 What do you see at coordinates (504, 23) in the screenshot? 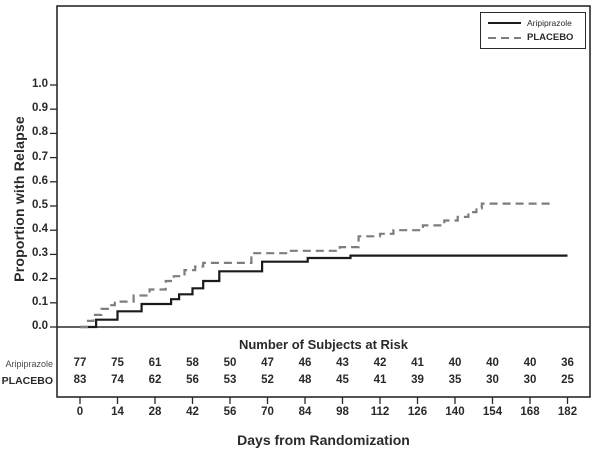
I see `solid-line-sample` at bounding box center [504, 23].